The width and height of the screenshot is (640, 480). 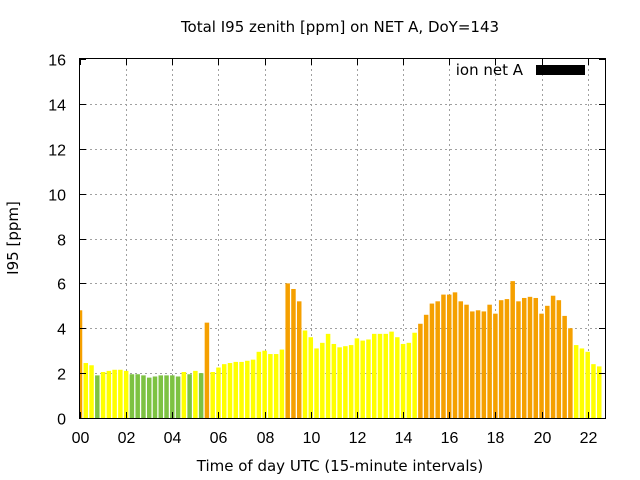 I want to click on y-tick-label: 2, so click(x=61, y=375).